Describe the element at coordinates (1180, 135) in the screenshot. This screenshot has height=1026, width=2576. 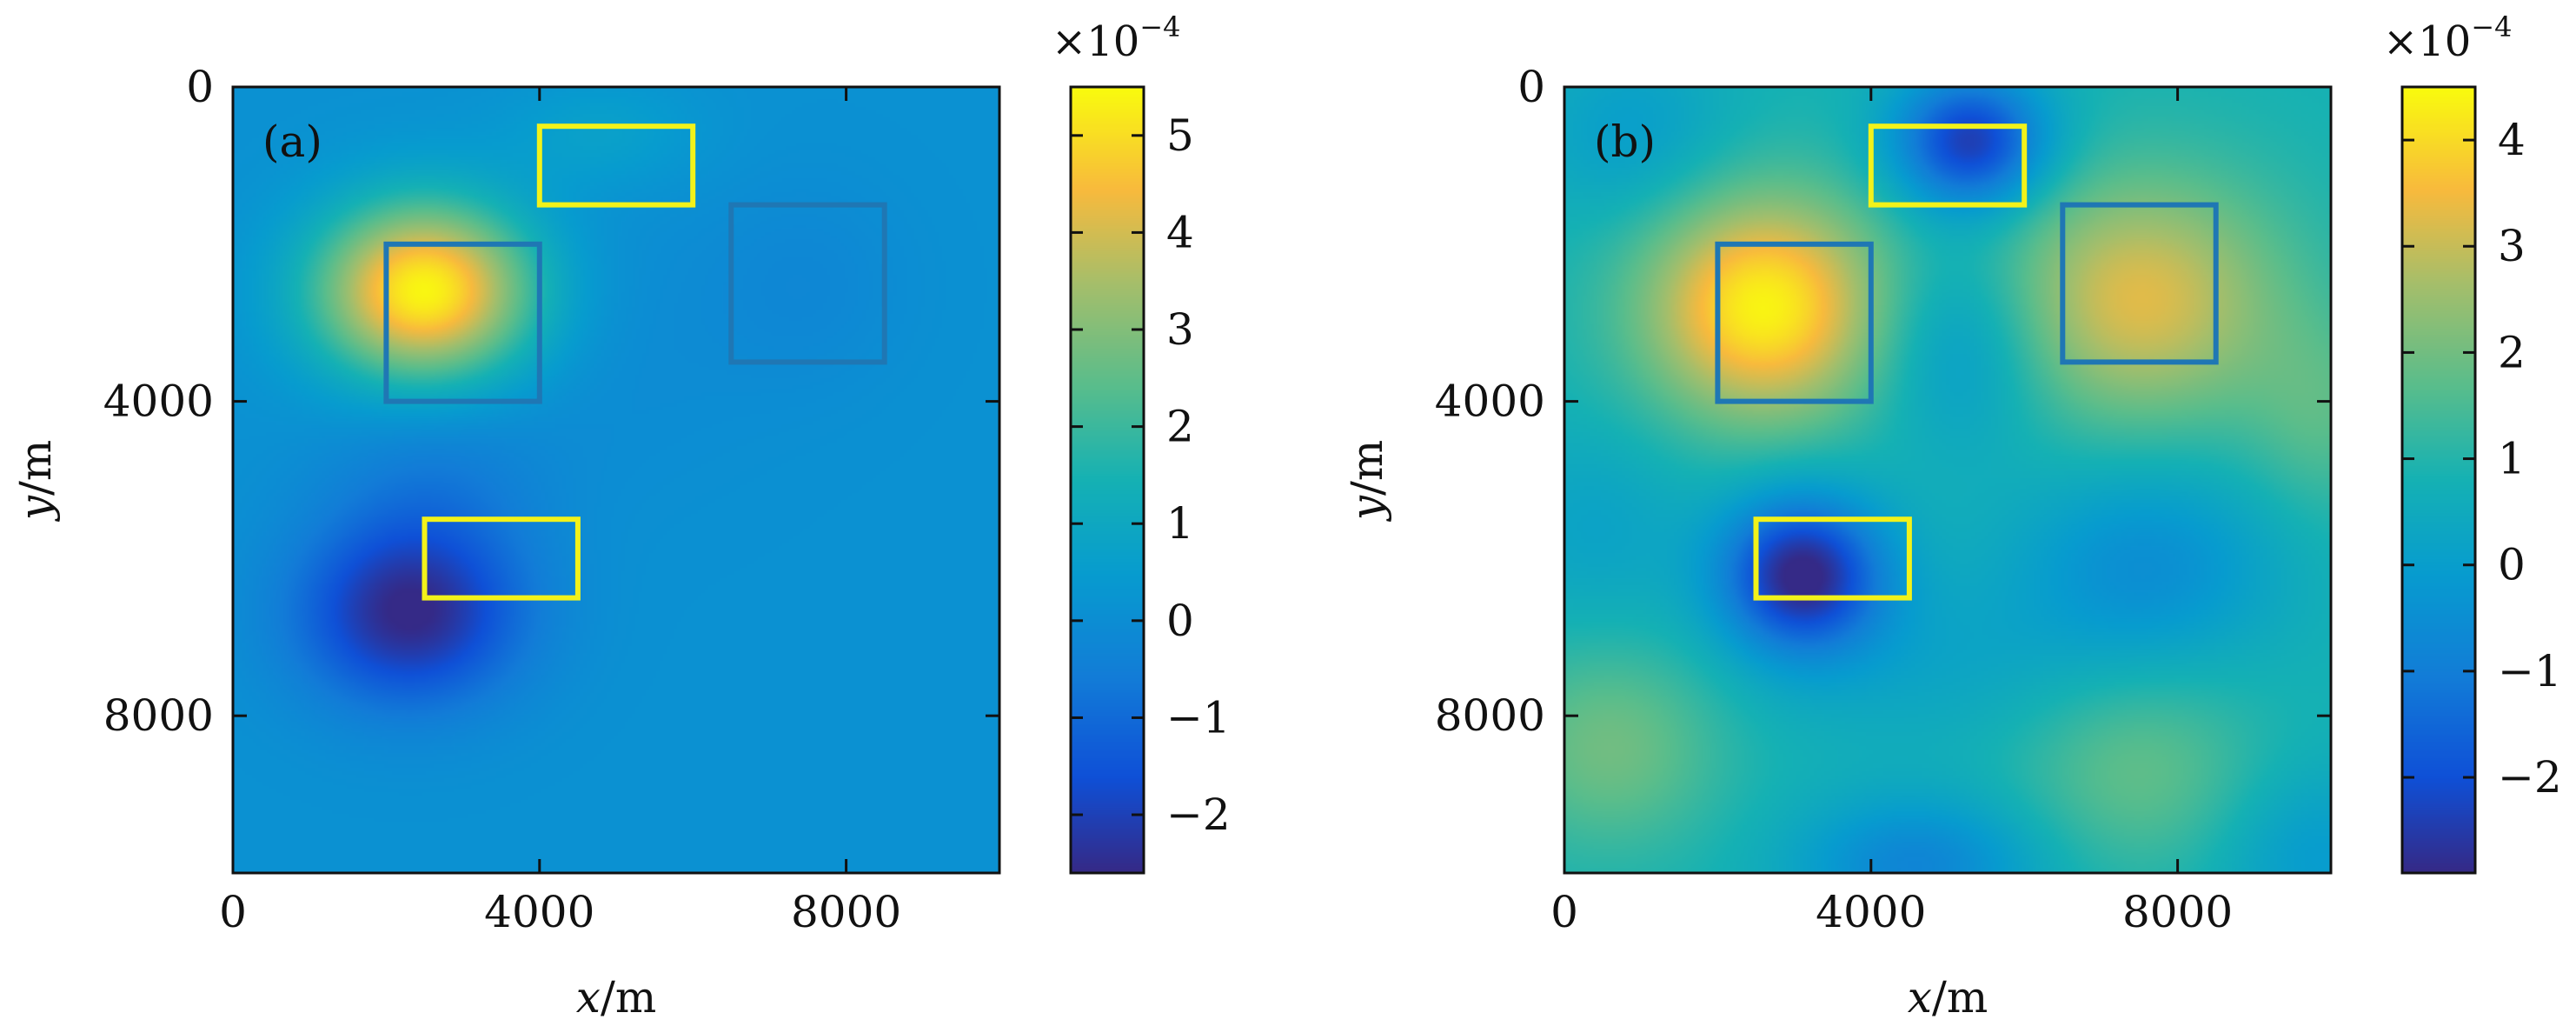
I see `colorbar-tick-label: 5` at that location.